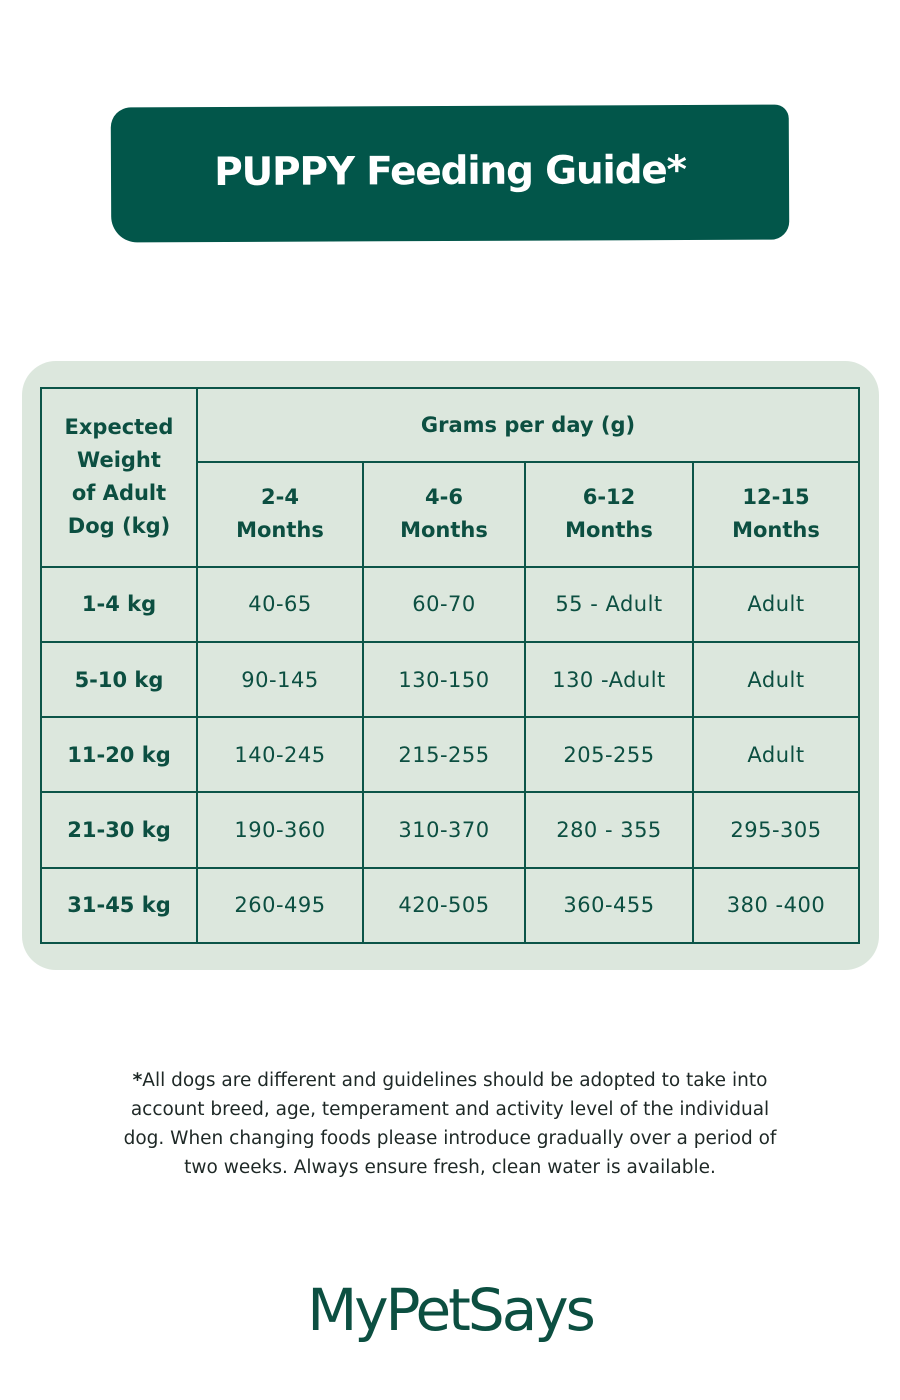 This screenshot has width=900, height=1400. What do you see at coordinates (776, 497) in the screenshot?
I see `age-range: 12-15` at bounding box center [776, 497].